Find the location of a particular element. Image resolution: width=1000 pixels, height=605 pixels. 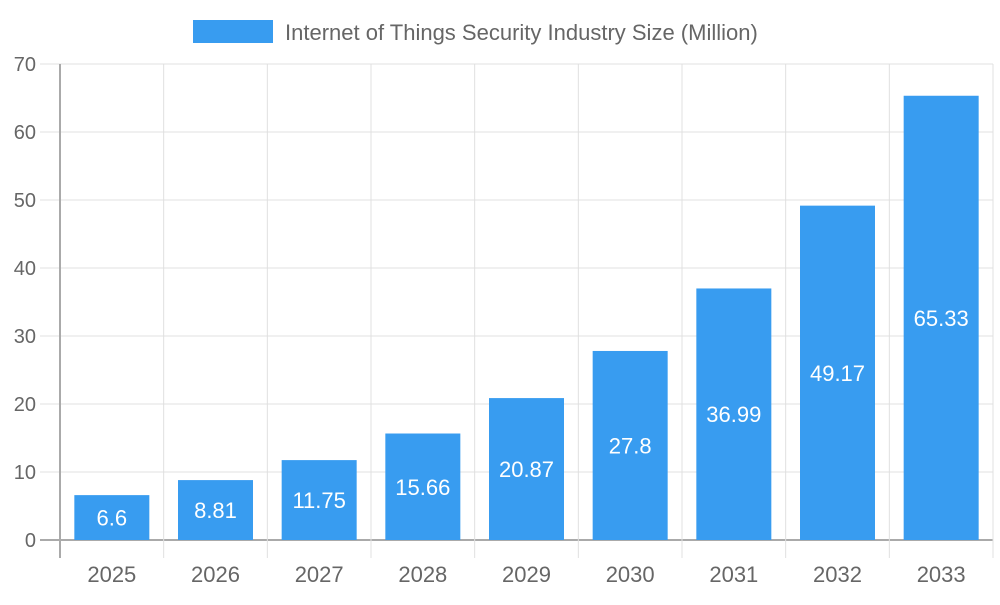

data-label: 20.87 is located at coordinates (526, 469).